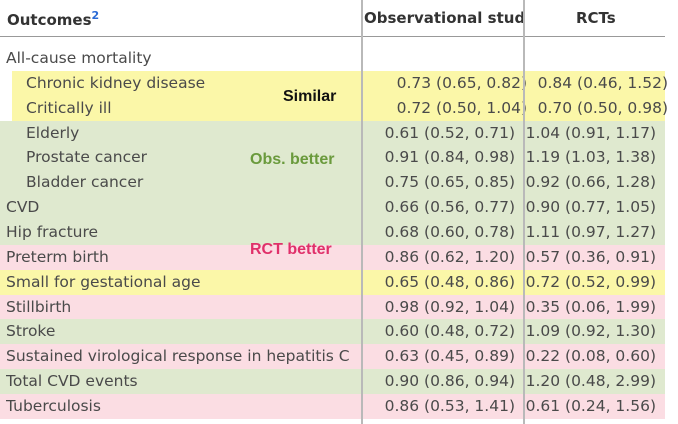 Image resolution: width=678 pixels, height=424 pixels. What do you see at coordinates (461, 107) in the screenshot?
I see `observational-value: 0.72 (0.50, 1.04)` at bounding box center [461, 107].